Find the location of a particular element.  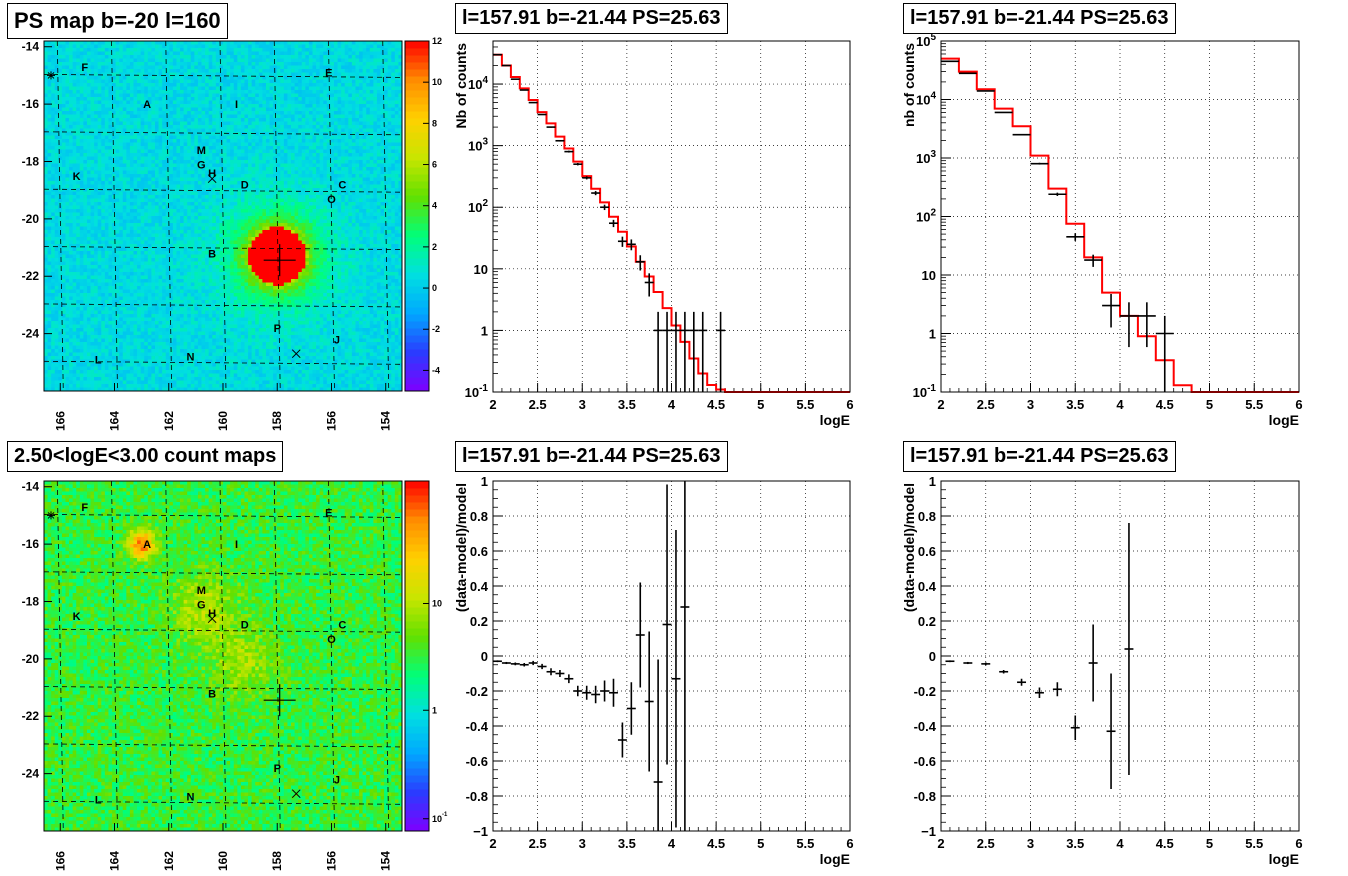

model-step-line is located at coordinates (671, 223).